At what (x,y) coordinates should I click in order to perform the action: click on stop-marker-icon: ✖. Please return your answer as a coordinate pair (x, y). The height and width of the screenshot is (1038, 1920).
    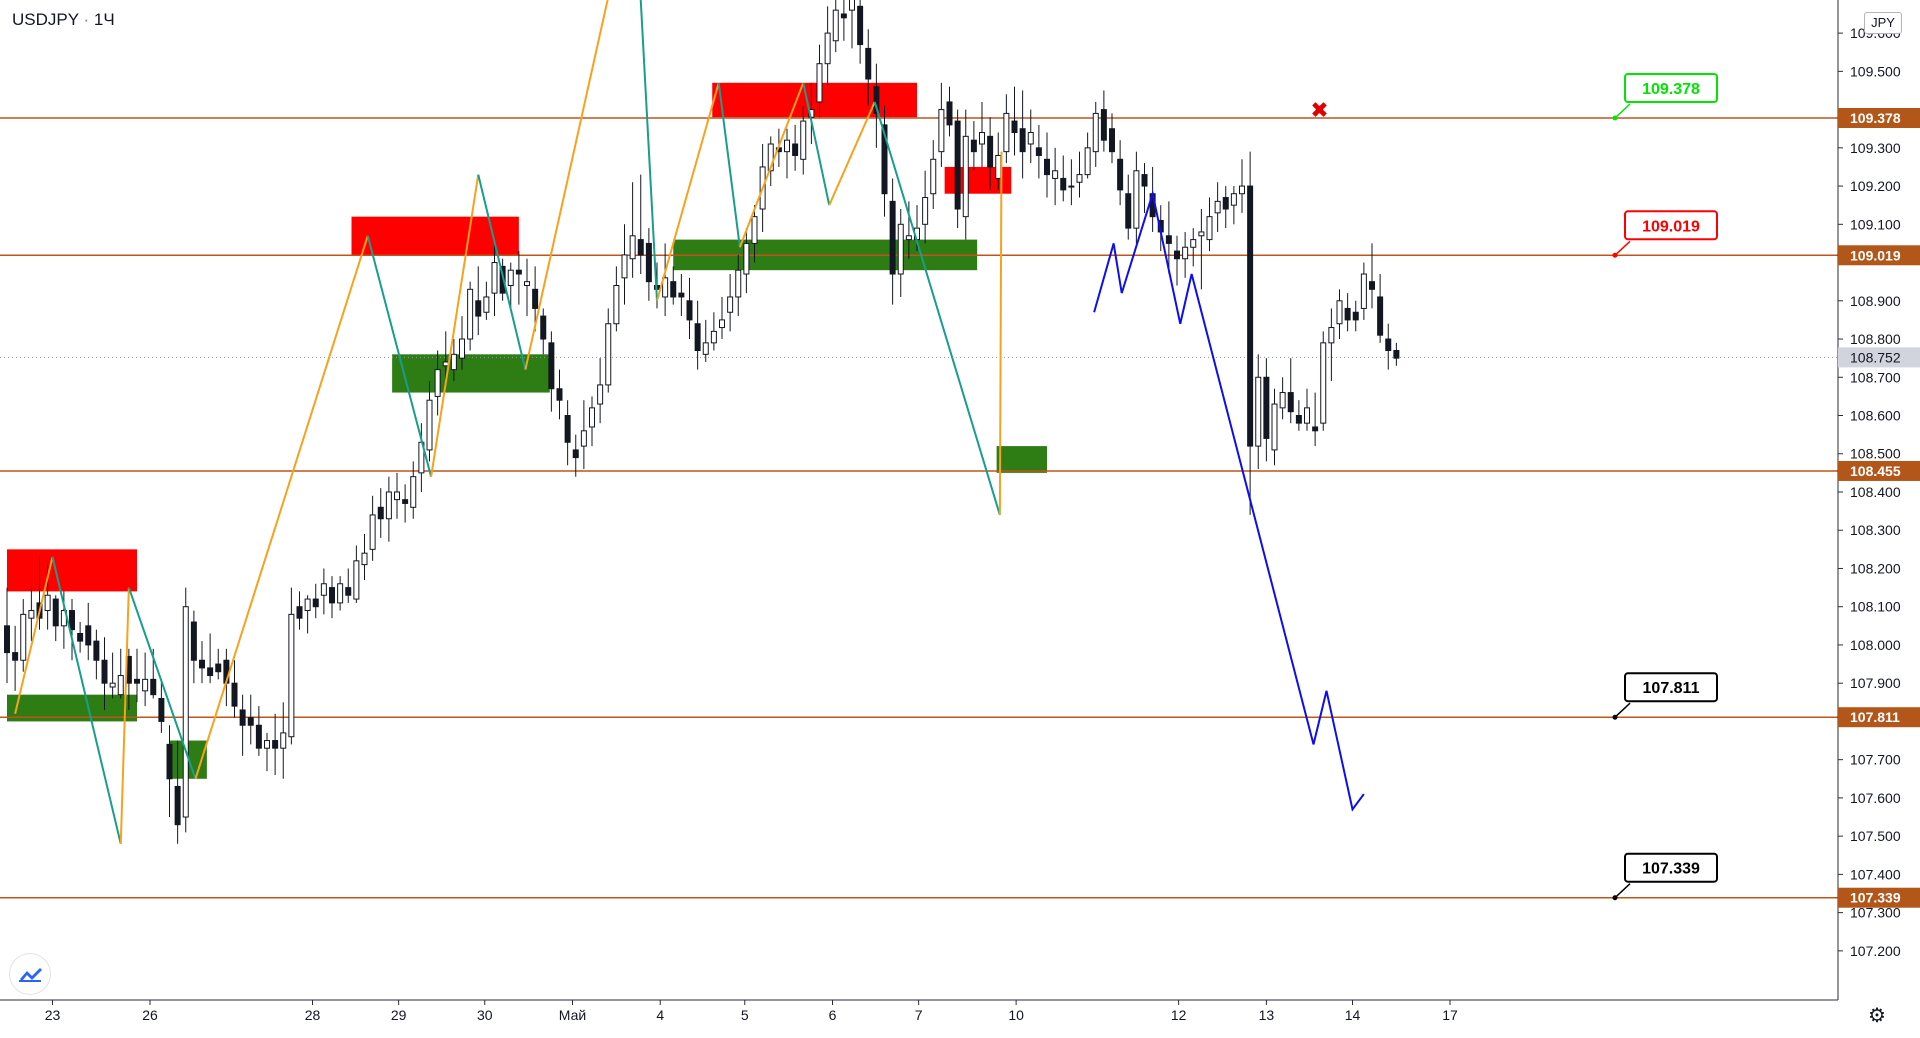
    Looking at the image, I should click on (1319, 111).